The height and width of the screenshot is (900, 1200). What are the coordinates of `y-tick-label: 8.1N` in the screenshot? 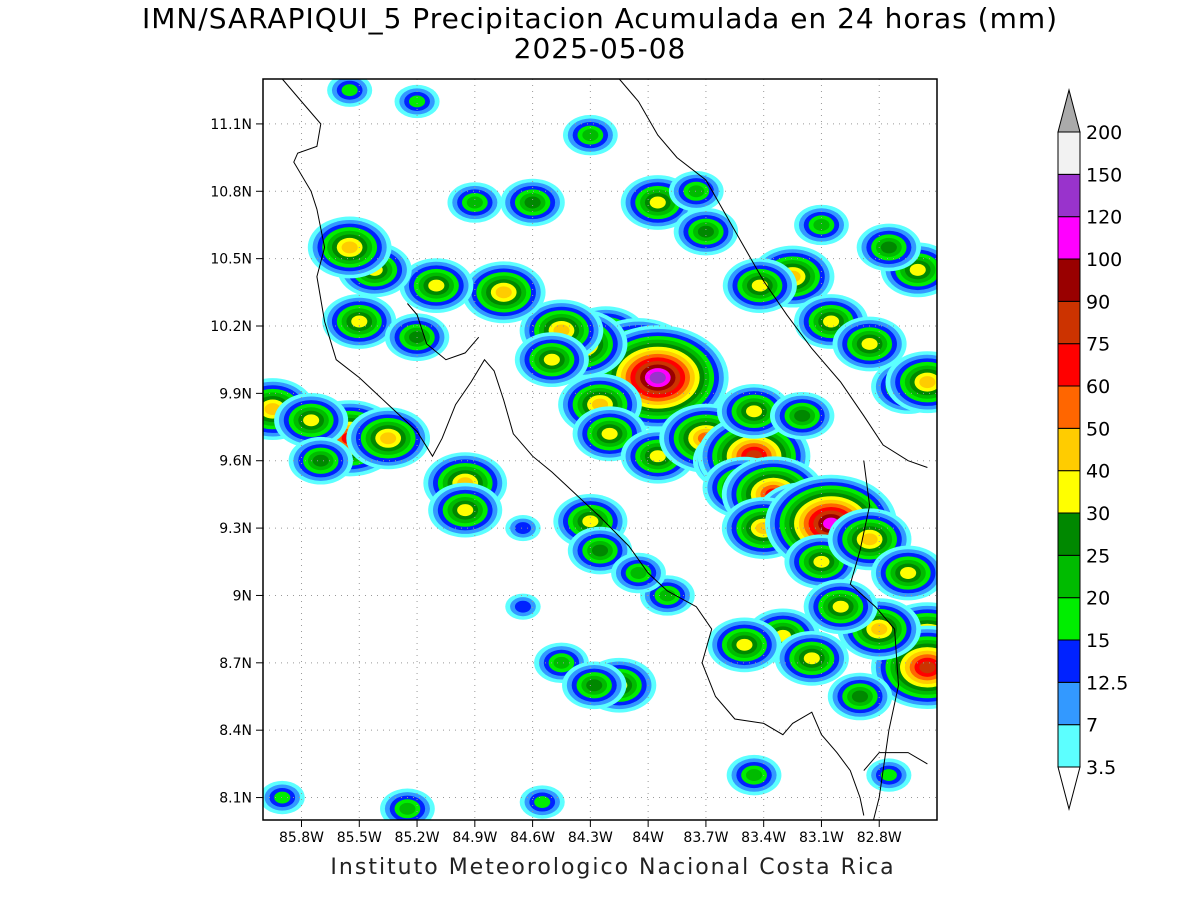 It's located at (235, 799).